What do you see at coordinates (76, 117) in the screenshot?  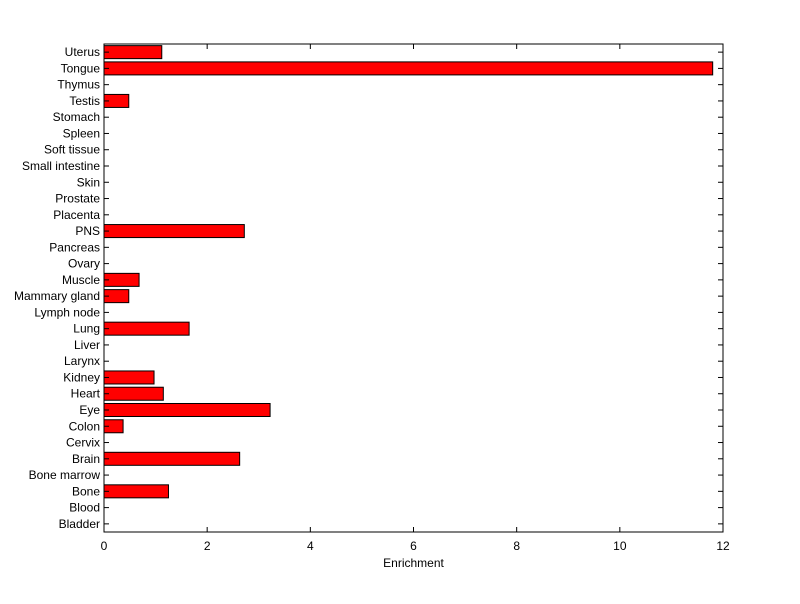 I see `y-tick-label-stomach: Stomach` at bounding box center [76, 117].